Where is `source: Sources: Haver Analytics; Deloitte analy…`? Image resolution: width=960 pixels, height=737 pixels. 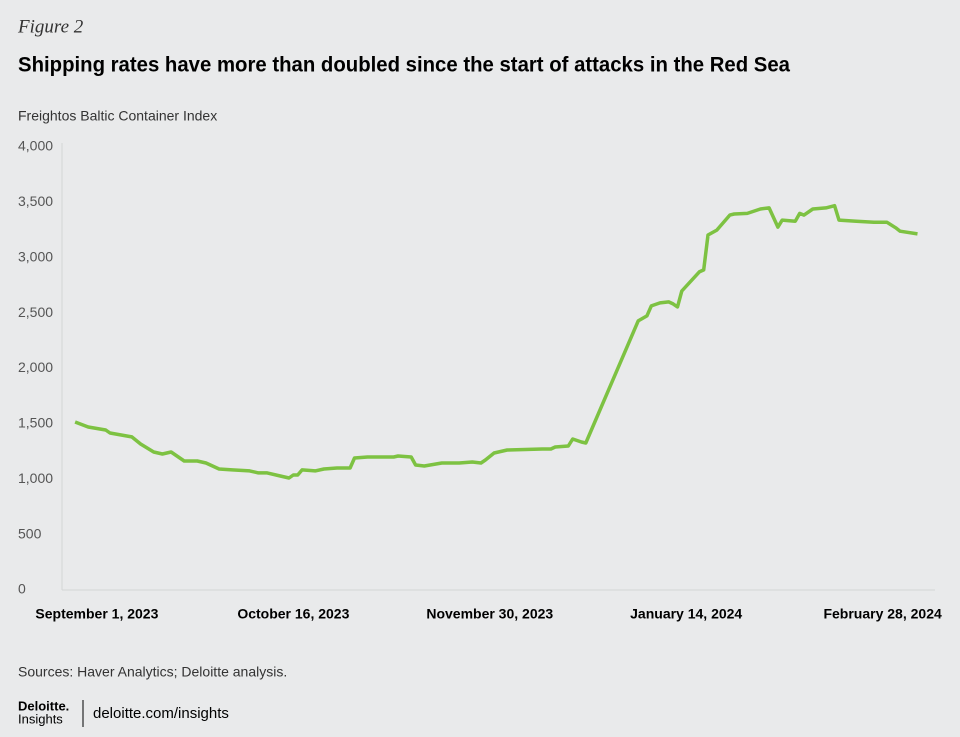 source: Sources: Haver Analytics; Deloitte analy… is located at coordinates (152, 672).